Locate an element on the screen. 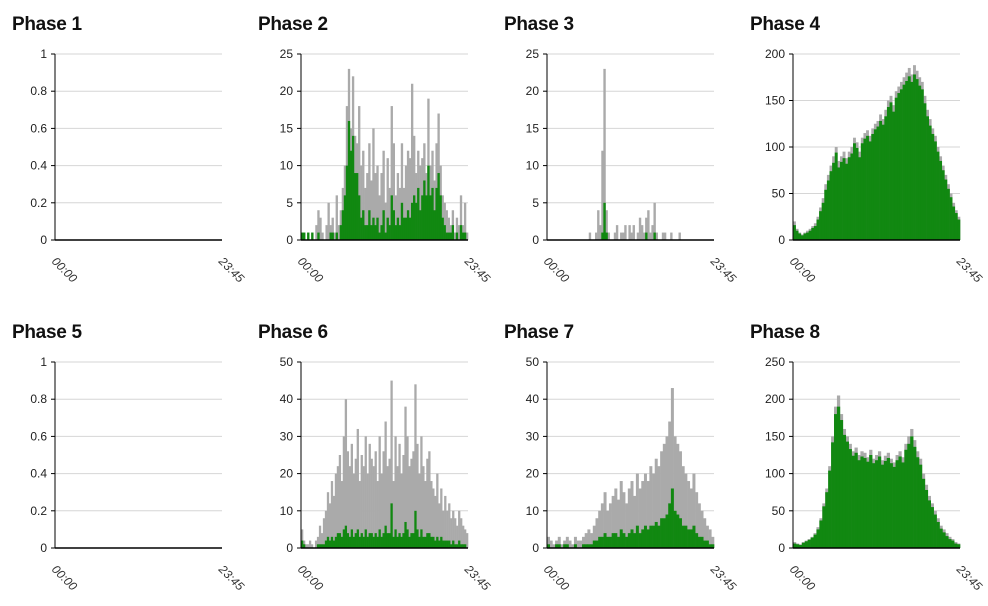 This screenshot has height=606, width=988. y-tick-label: 25 is located at coordinates (287, 54).